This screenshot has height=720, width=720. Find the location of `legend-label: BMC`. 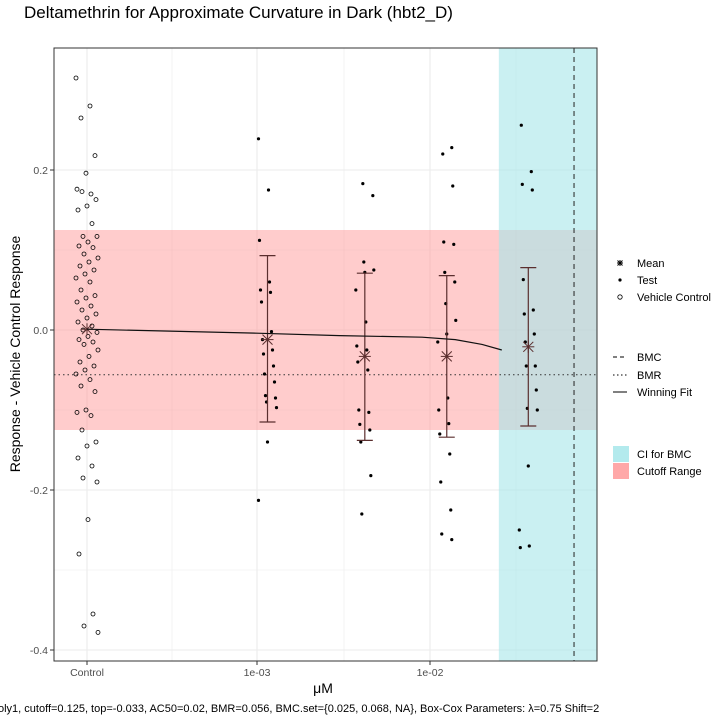

legend-label: BMC is located at coordinates (649, 358).